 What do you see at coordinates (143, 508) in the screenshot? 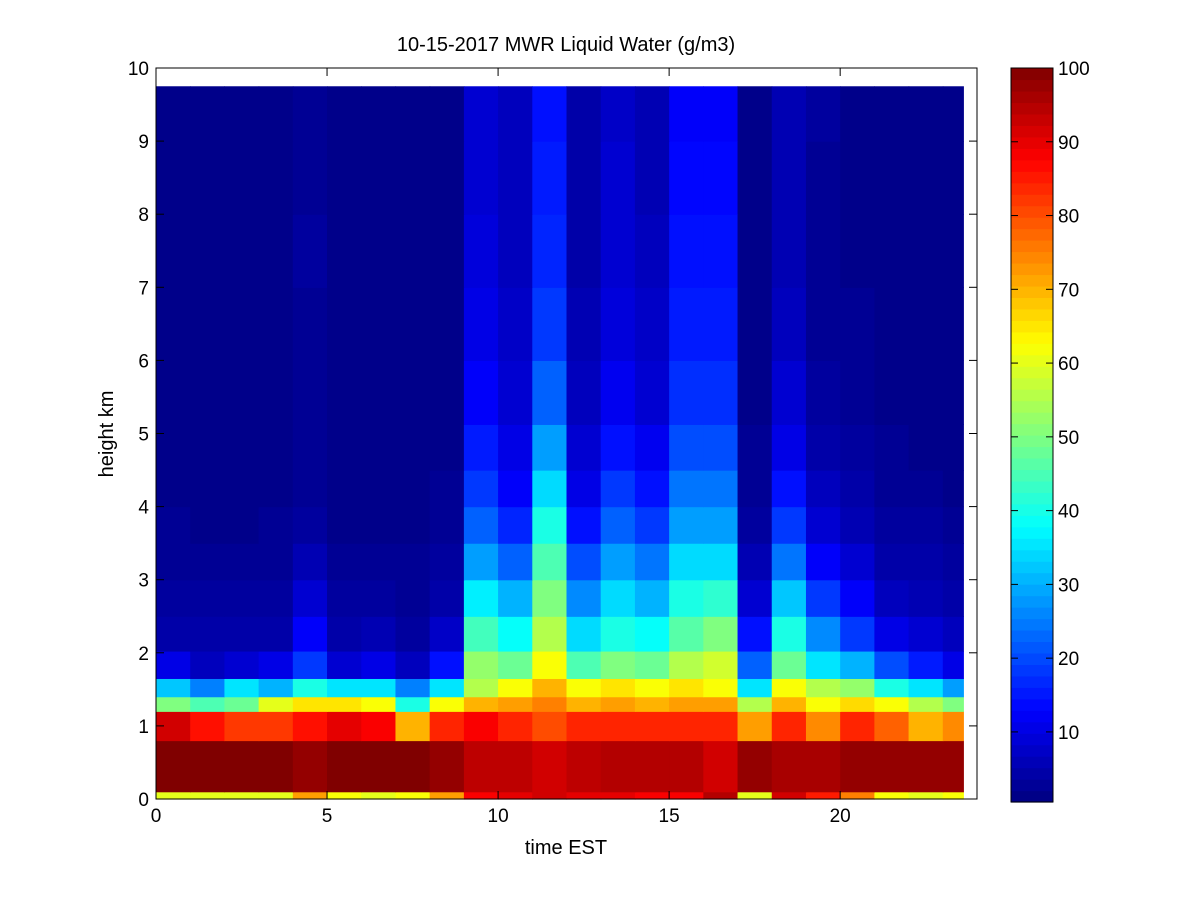
I see `y-tick-label: 4` at bounding box center [143, 508].